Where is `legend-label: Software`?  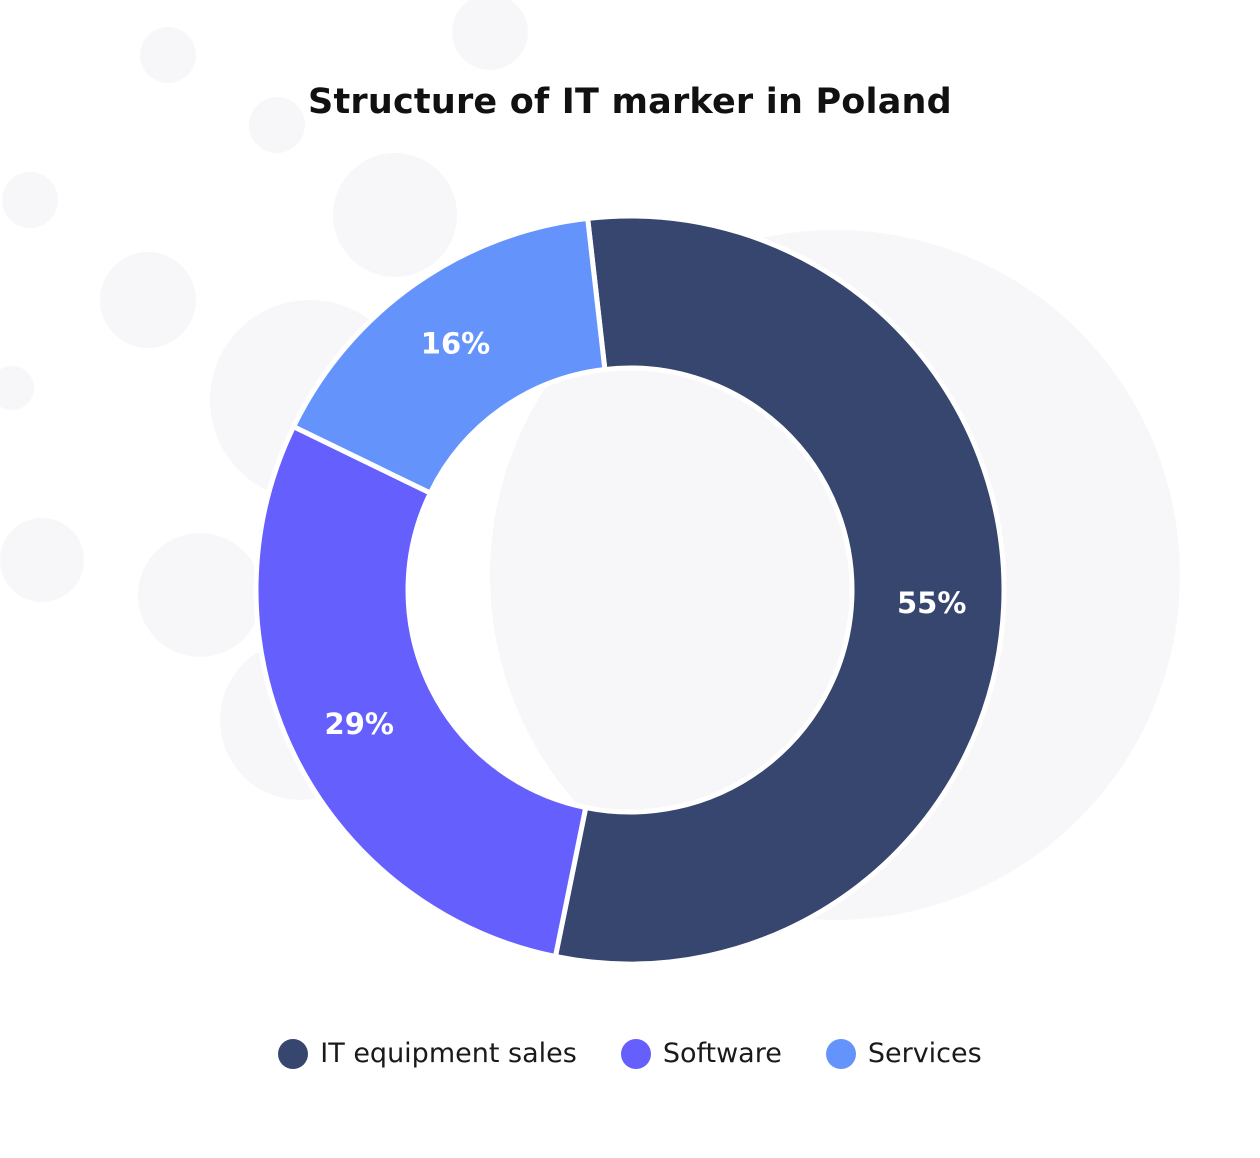
legend-label: Software is located at coordinates (722, 1053).